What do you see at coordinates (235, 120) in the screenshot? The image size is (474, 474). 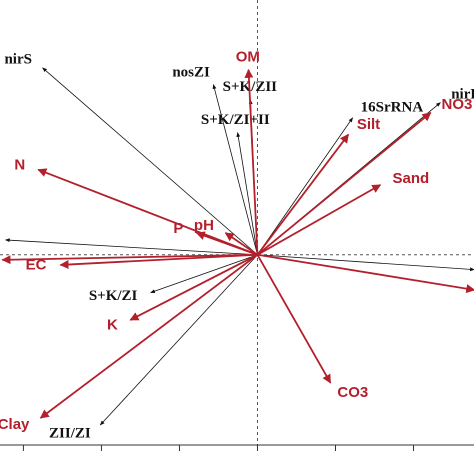 I see `arrow-label: S+K/ZI+II` at bounding box center [235, 120].